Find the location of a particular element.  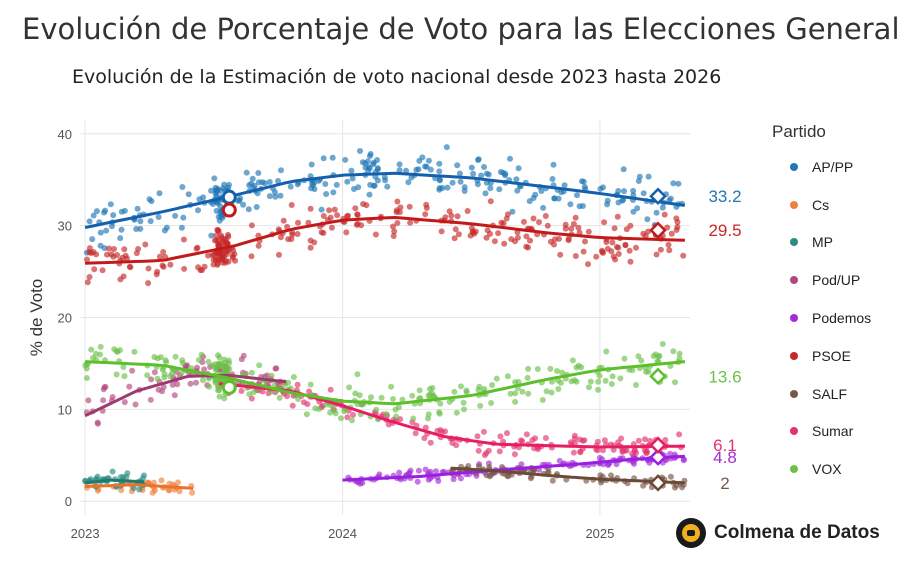

legend-item: PSOE is located at coordinates (830, 356).